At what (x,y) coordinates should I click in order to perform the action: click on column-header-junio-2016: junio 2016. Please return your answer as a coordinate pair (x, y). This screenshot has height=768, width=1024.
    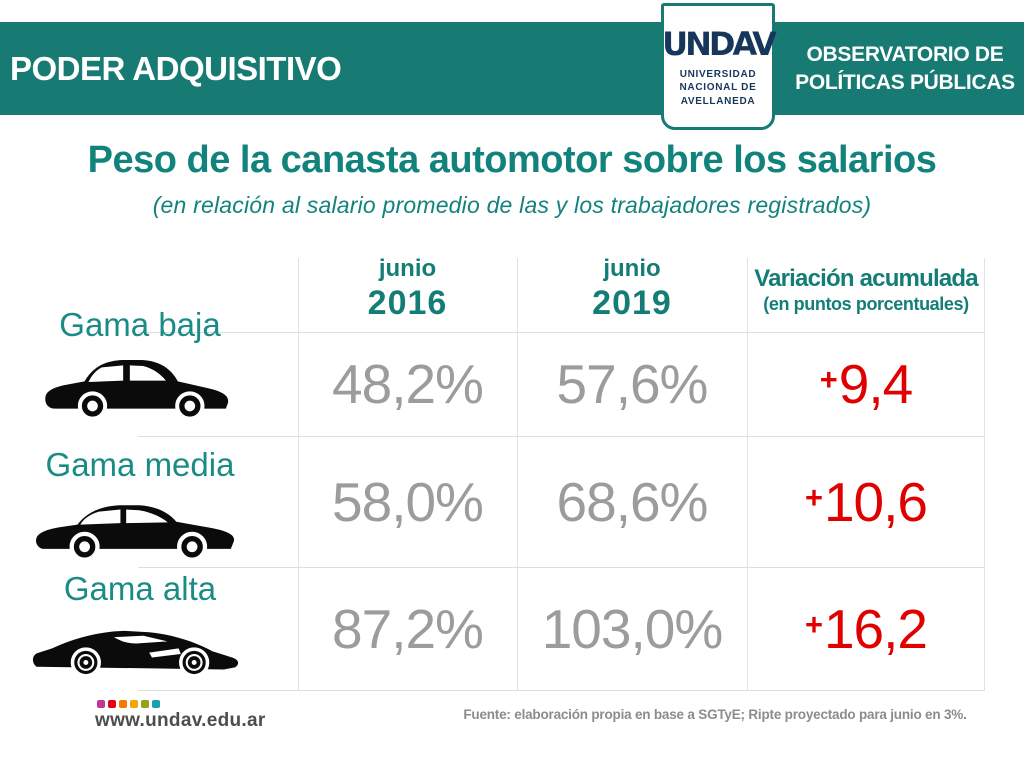
    Looking at the image, I should click on (407, 288).